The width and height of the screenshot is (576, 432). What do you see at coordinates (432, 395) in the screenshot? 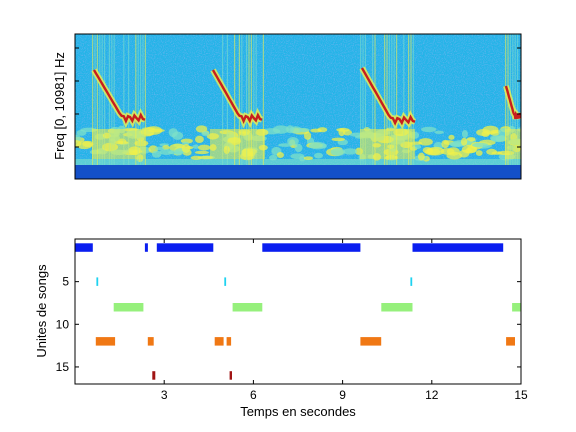
I see `x-tick-label: 12` at bounding box center [432, 395].